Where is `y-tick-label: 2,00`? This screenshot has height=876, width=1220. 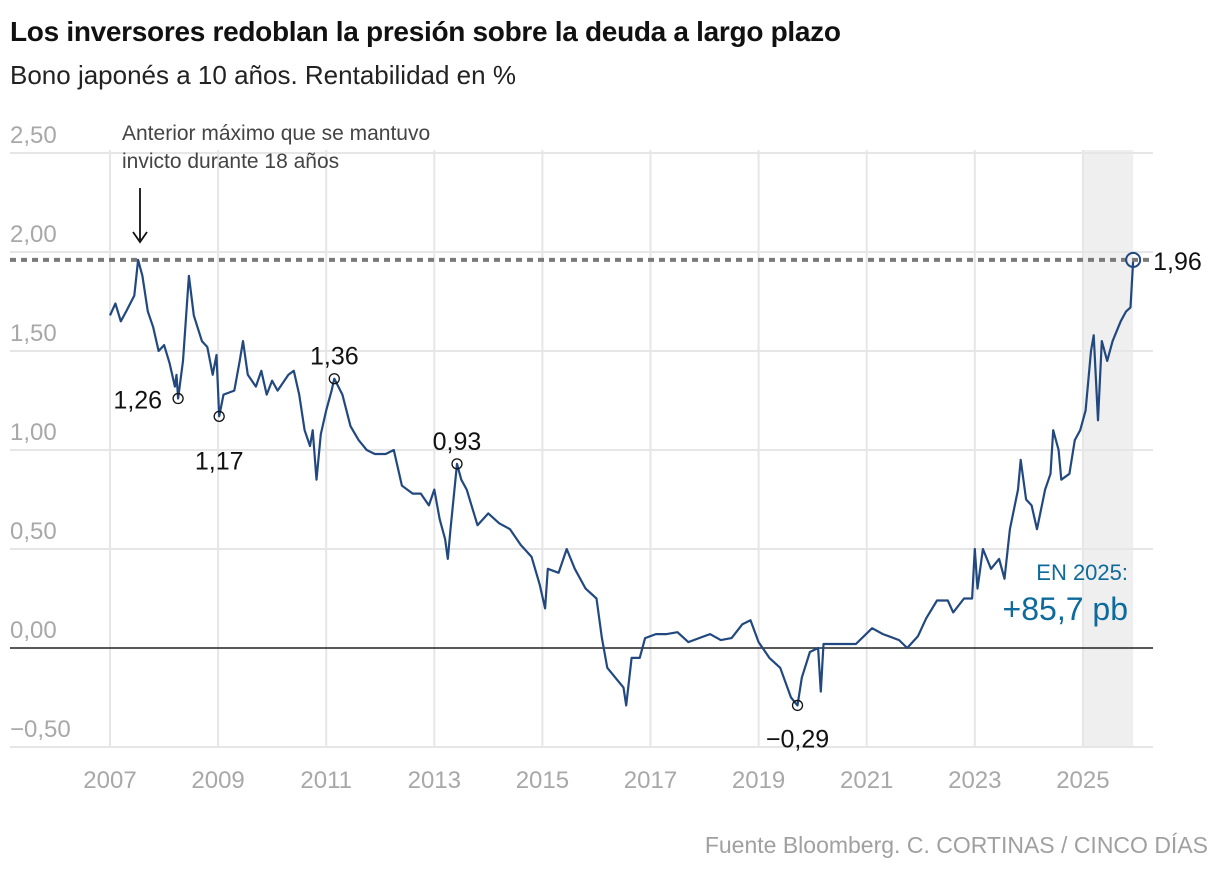
y-tick-label: 2,00 is located at coordinates (33, 234).